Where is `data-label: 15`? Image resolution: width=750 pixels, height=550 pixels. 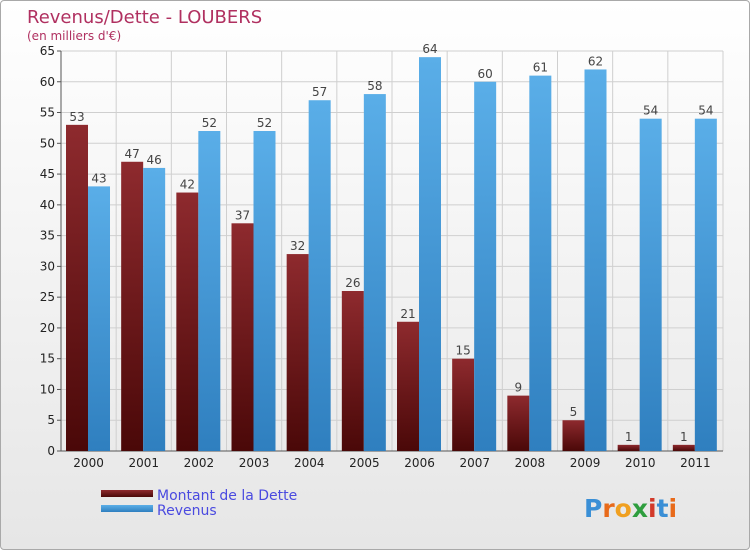
data-label: 15 is located at coordinates (463, 351).